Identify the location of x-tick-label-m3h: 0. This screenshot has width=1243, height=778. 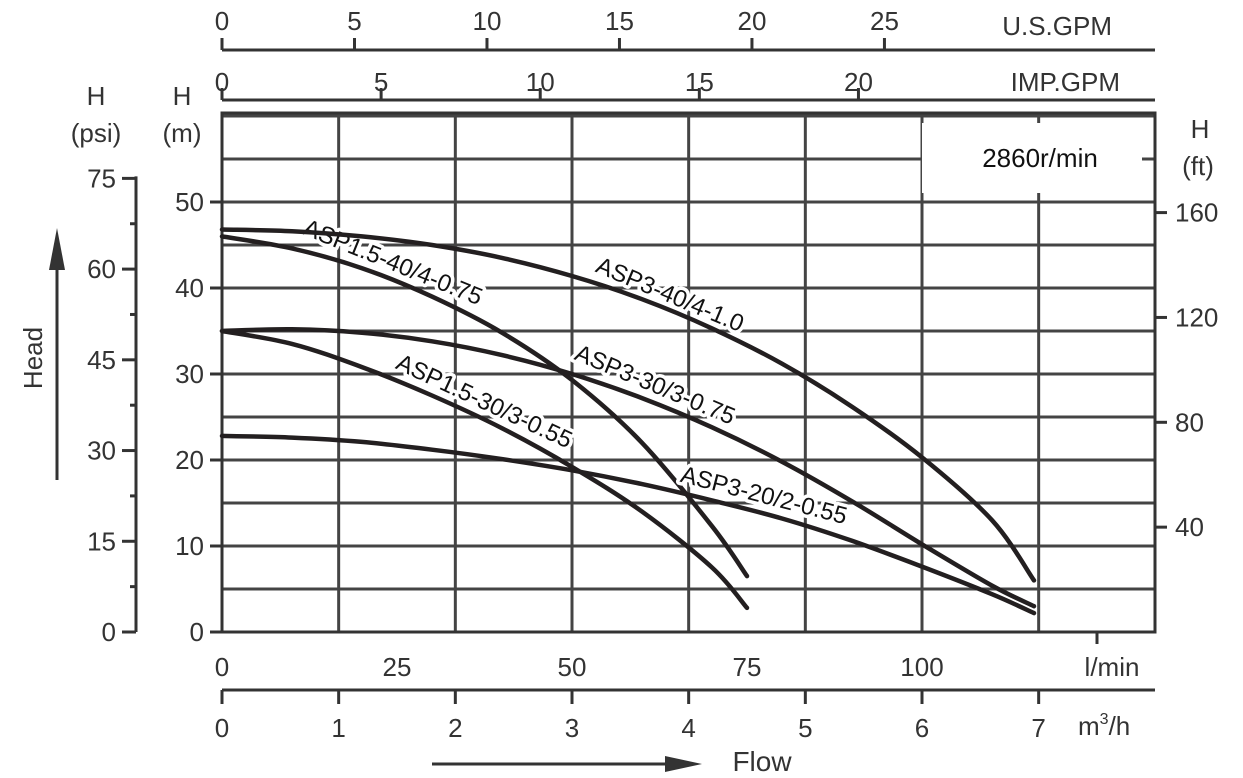
(222, 728).